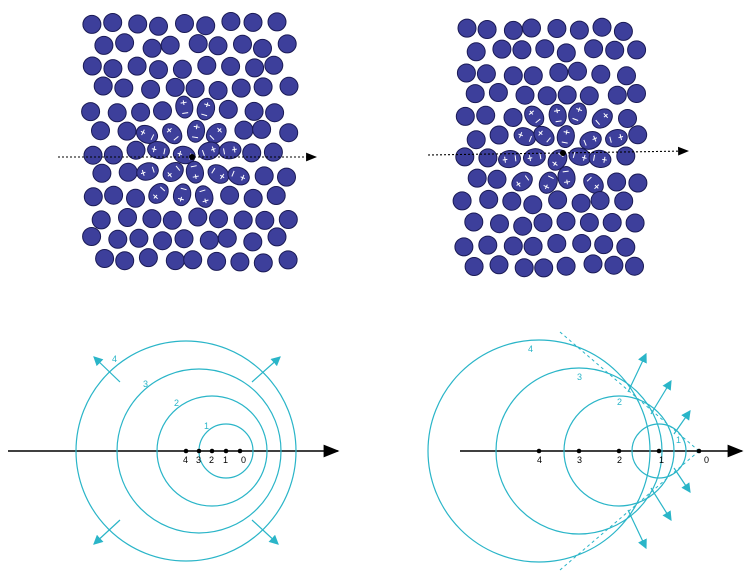 This screenshot has height=577, width=750. What do you see at coordinates (225, 460) in the screenshot?
I see `point-label: 1` at bounding box center [225, 460].